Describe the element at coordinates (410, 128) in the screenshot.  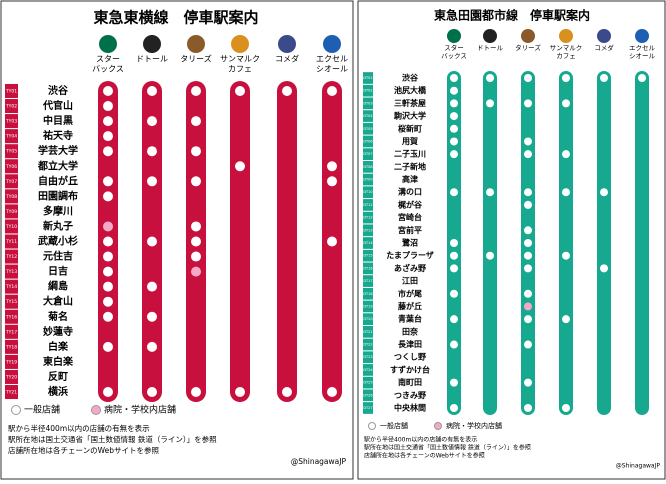
I see `station-name: 桜新町` at that location.